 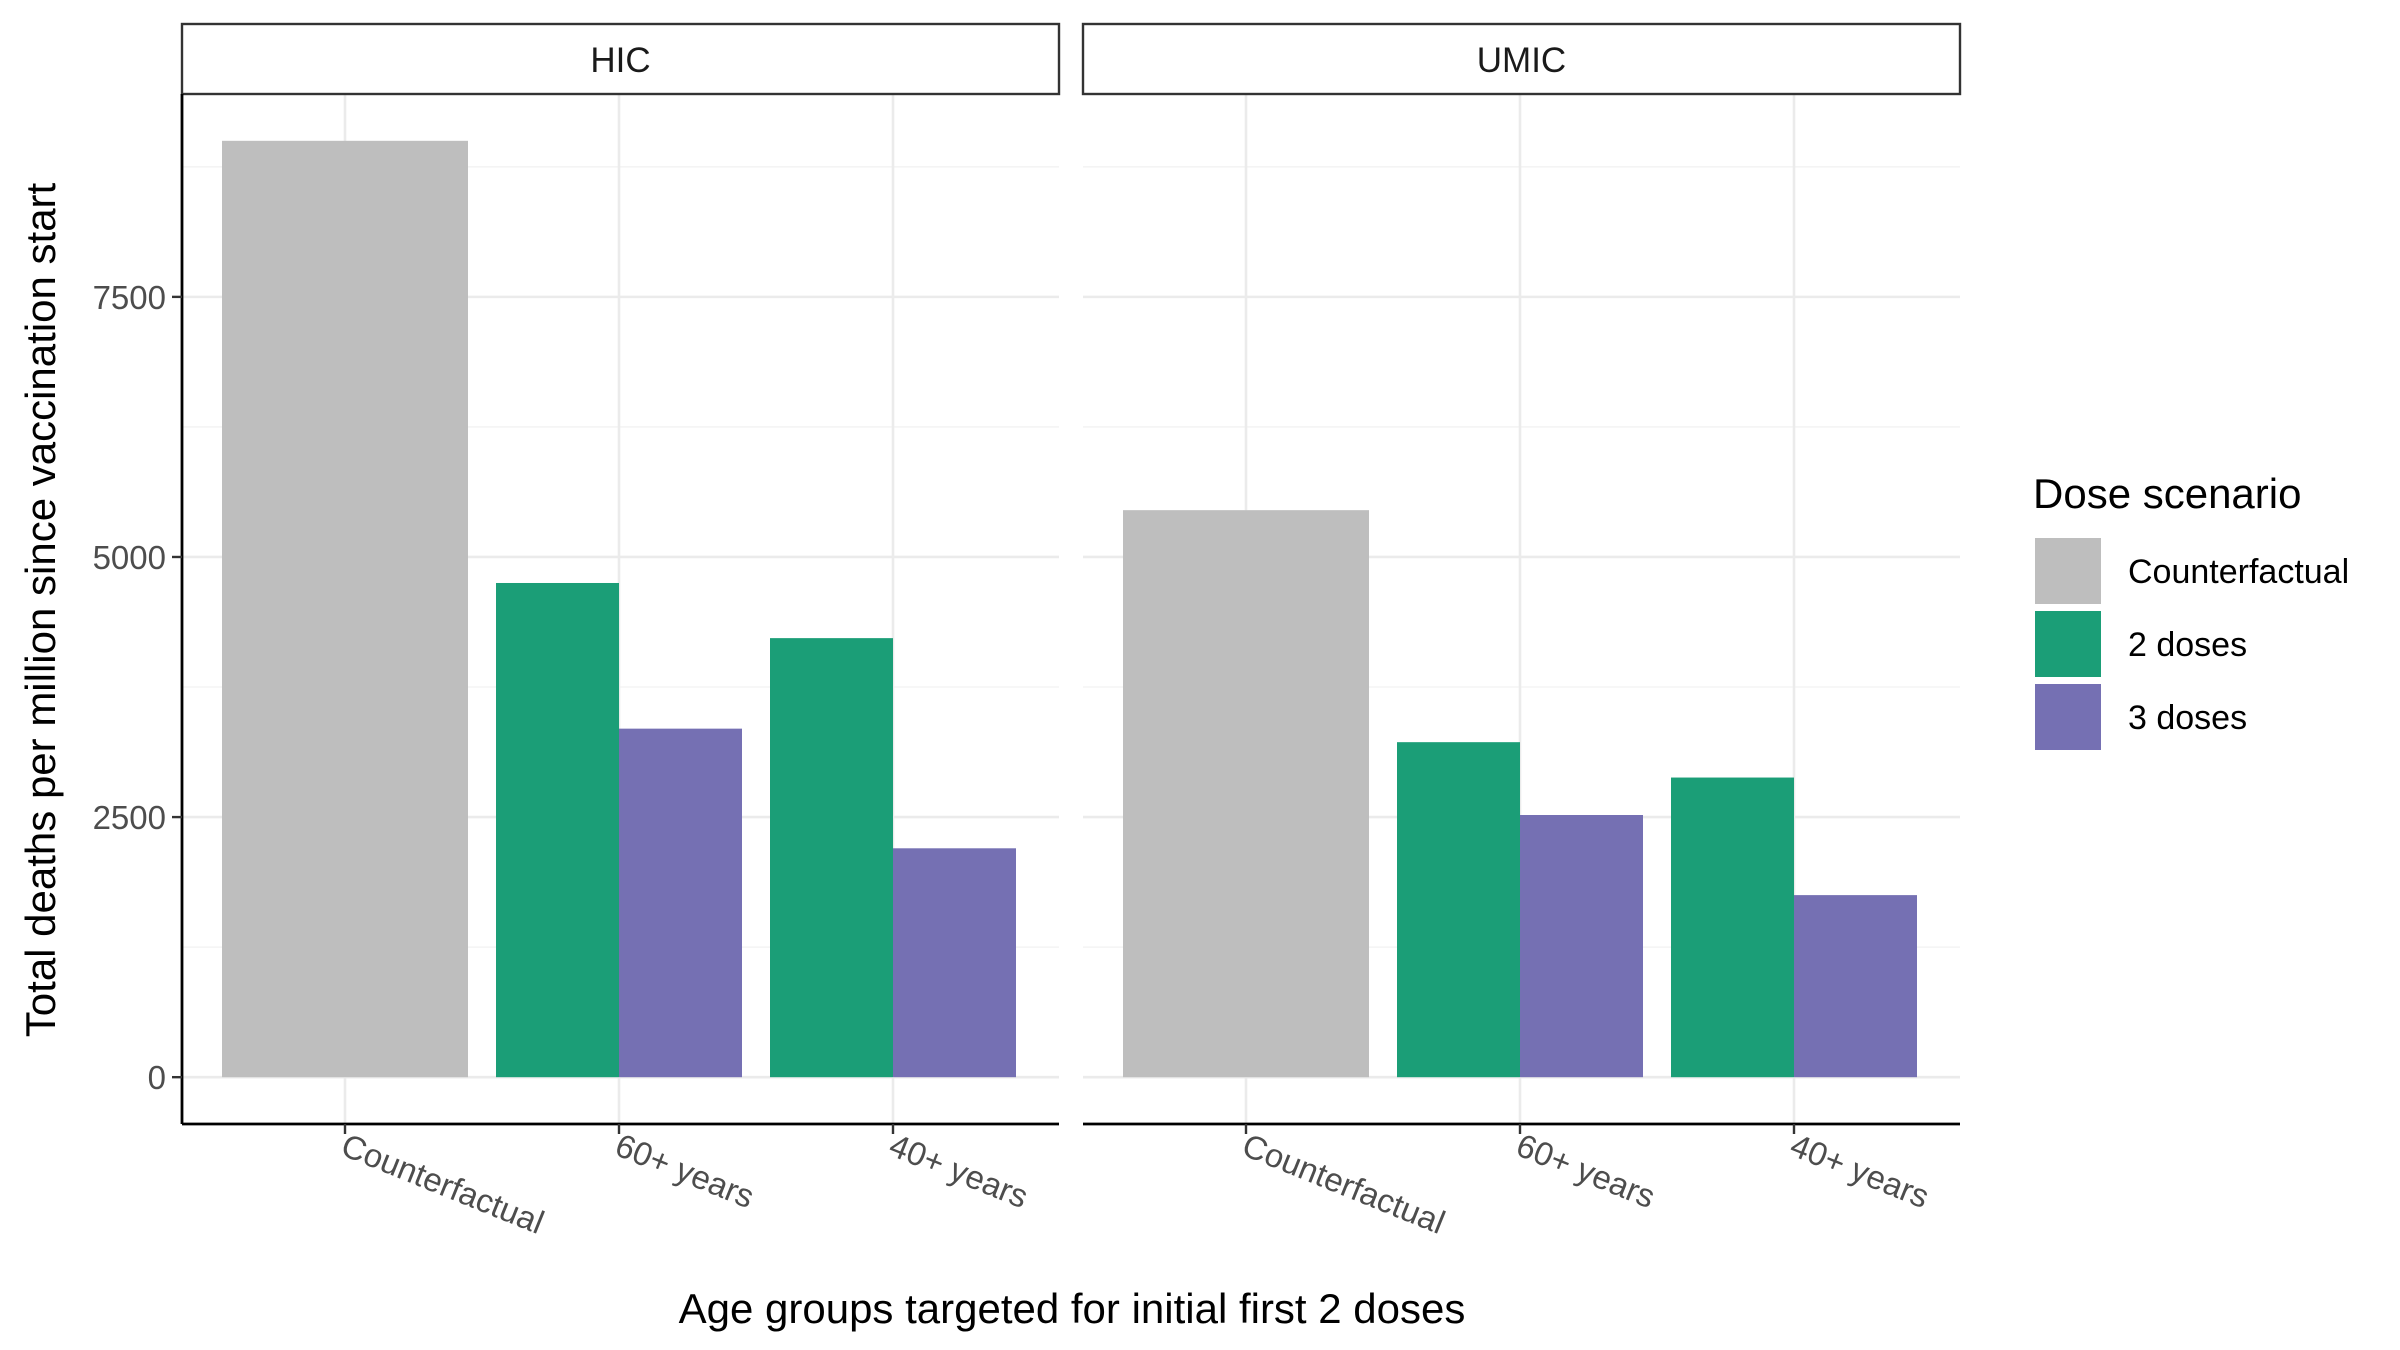 What do you see at coordinates (557, 830) in the screenshot?
I see `bar-hic-60-years-2-doses` at bounding box center [557, 830].